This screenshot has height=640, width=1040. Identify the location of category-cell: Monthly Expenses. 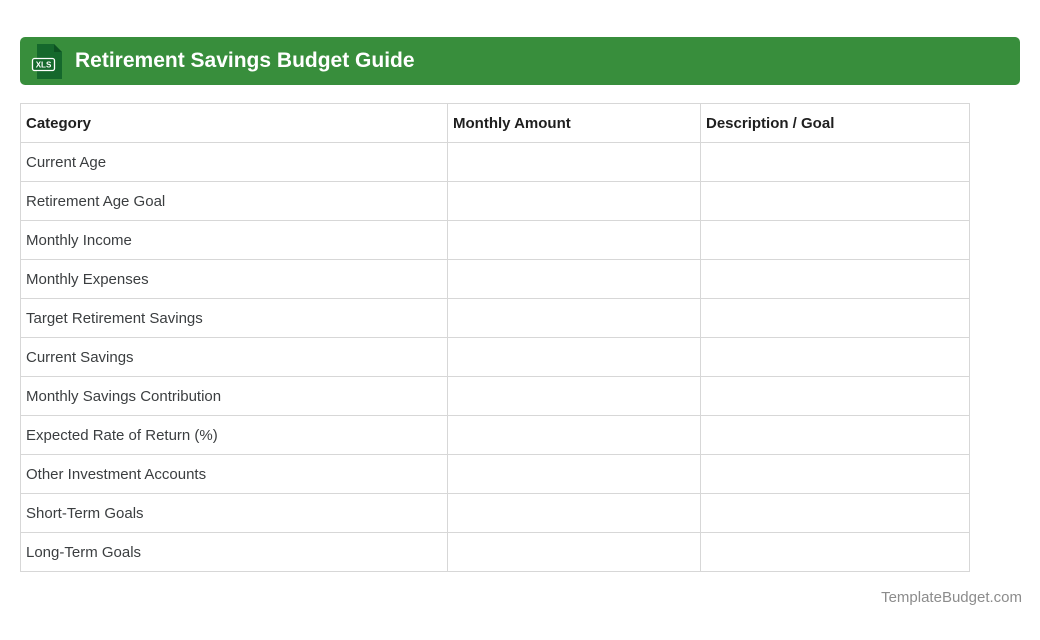
(234, 279).